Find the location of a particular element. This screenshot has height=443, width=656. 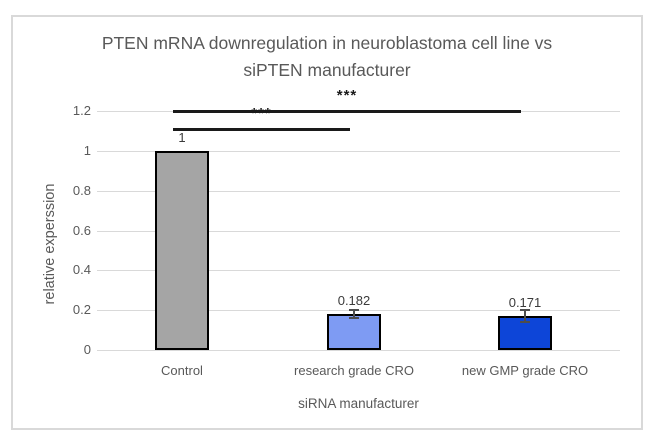

y-tick-label: 0.6 is located at coordinates (81, 230).